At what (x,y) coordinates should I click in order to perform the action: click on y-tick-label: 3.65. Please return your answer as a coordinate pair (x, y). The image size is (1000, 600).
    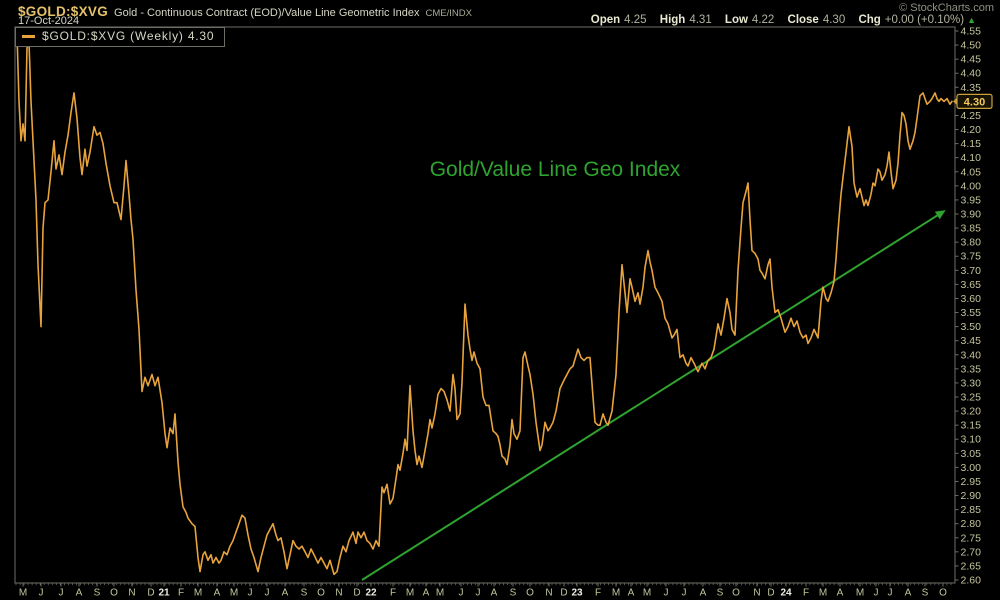
    Looking at the image, I should click on (971, 285).